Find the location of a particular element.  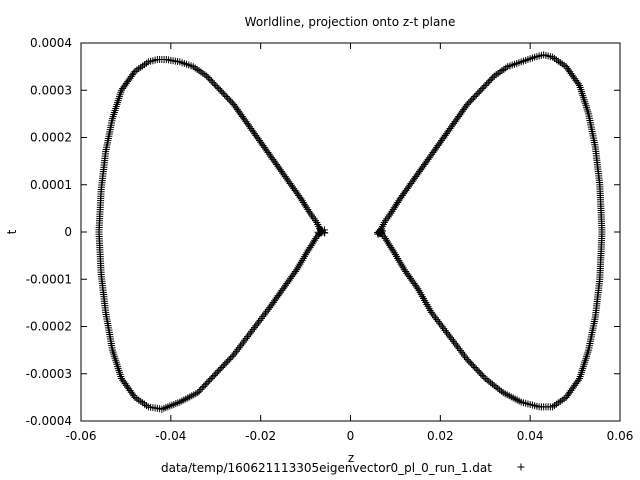

x-tick-label: 0.02 is located at coordinates (440, 436).